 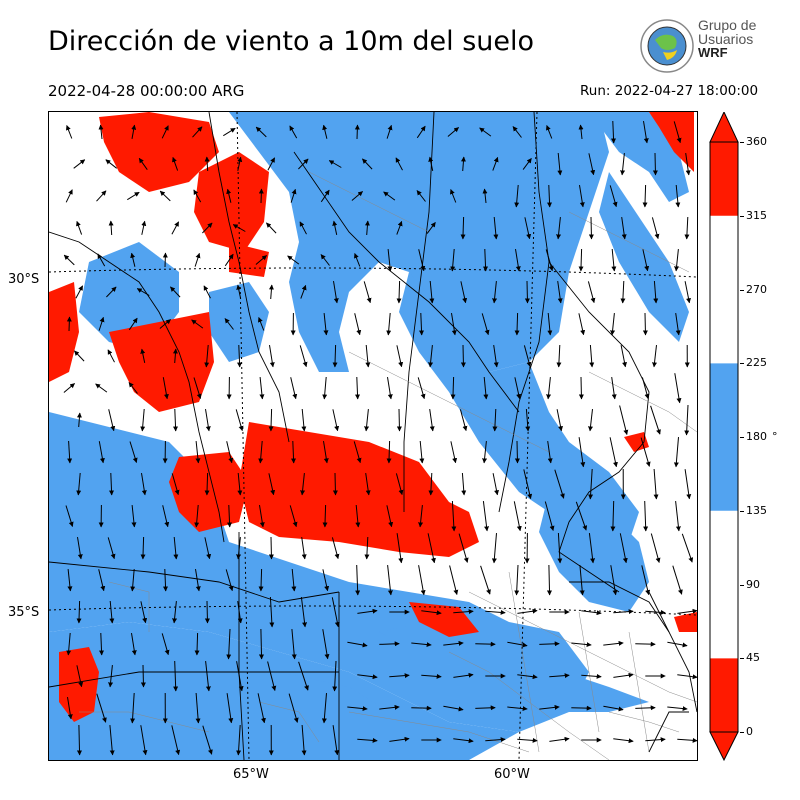 What do you see at coordinates (724, 437) in the screenshot?
I see `colorbar-segments` at bounding box center [724, 437].